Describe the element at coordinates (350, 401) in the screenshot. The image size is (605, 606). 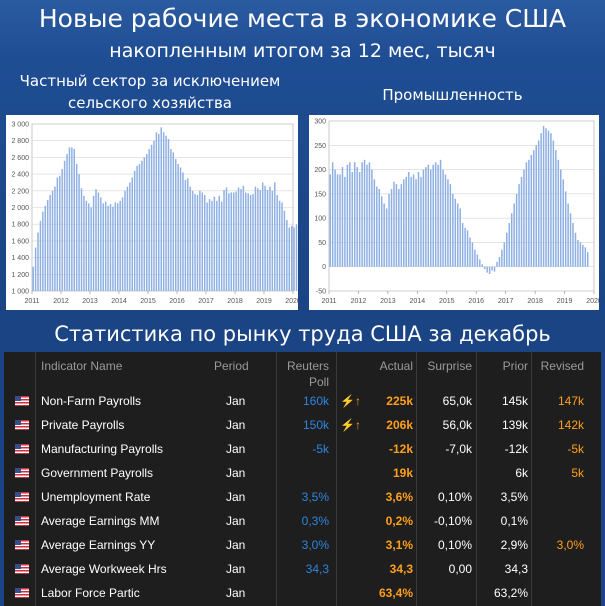
I see `surprise-flash-icon: ⚡↑` at that location.